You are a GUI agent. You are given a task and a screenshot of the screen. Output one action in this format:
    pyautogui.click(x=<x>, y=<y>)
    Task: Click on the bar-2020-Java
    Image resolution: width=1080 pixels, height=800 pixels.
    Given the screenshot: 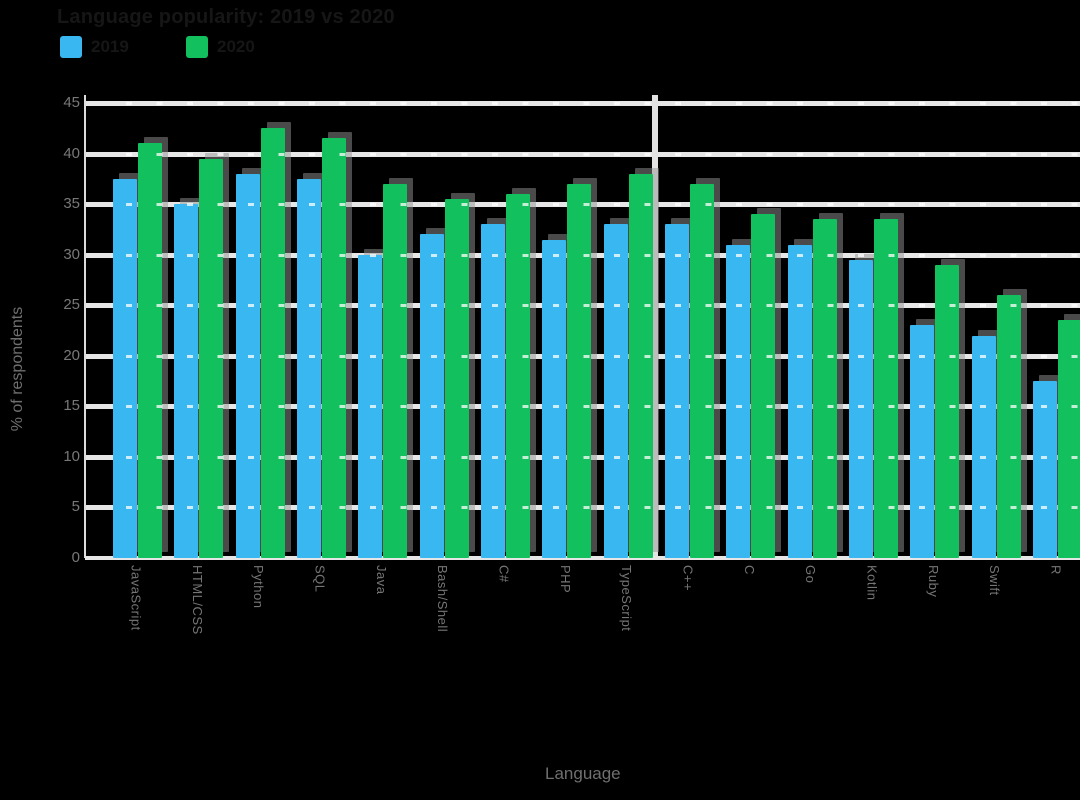 What is the action you would take?
    pyautogui.click(x=395, y=370)
    